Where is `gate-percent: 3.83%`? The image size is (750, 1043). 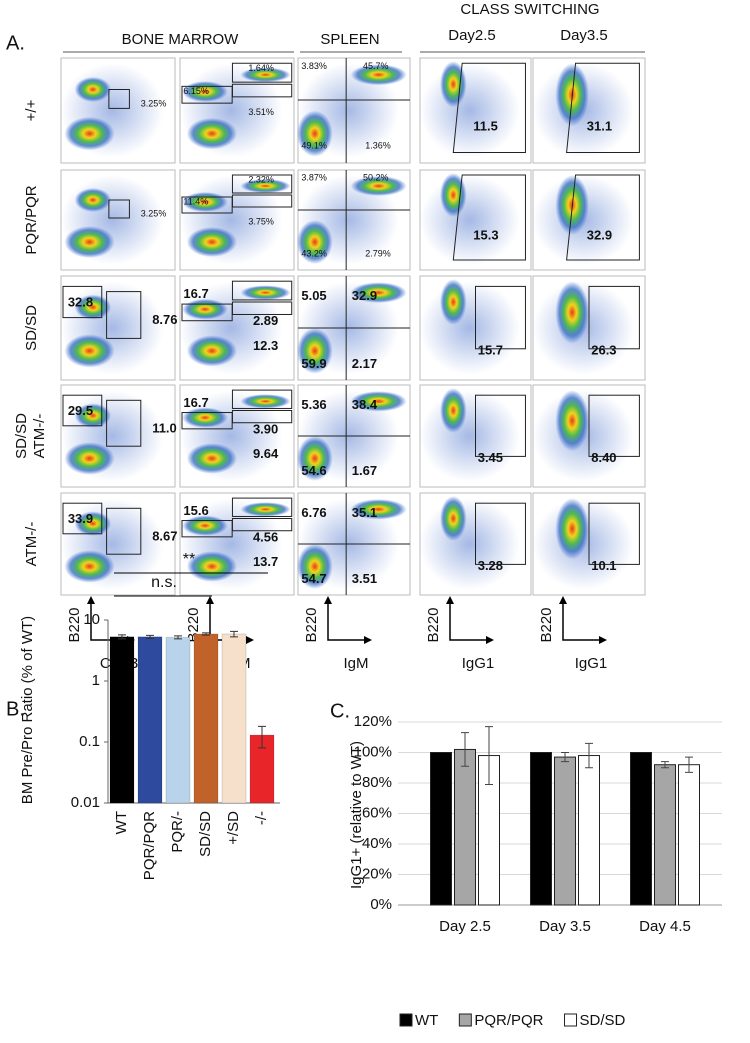 gate-percent: 3.83% is located at coordinates (314, 66).